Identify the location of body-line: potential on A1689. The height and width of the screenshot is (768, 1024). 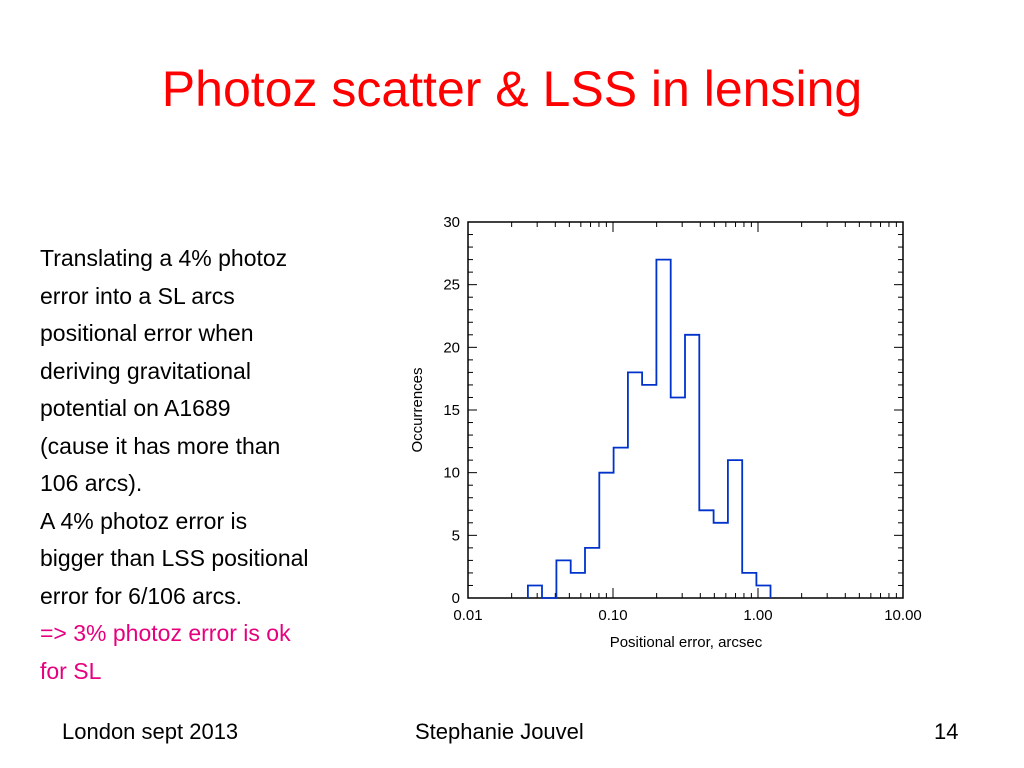
(135, 408).